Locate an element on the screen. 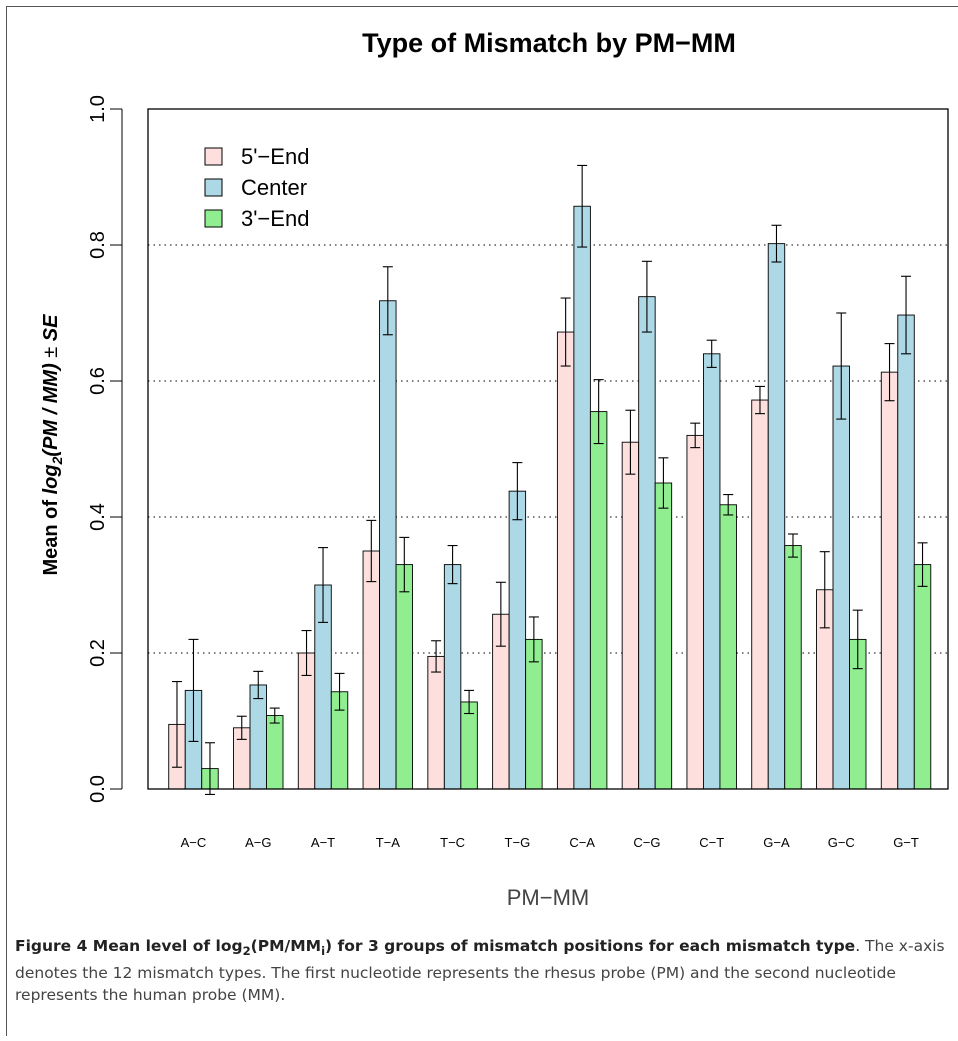 Image resolution: width=958 pixels, height=1041 pixels. chart-title: Type of Mismatch by PM−MM is located at coordinates (549, 43).